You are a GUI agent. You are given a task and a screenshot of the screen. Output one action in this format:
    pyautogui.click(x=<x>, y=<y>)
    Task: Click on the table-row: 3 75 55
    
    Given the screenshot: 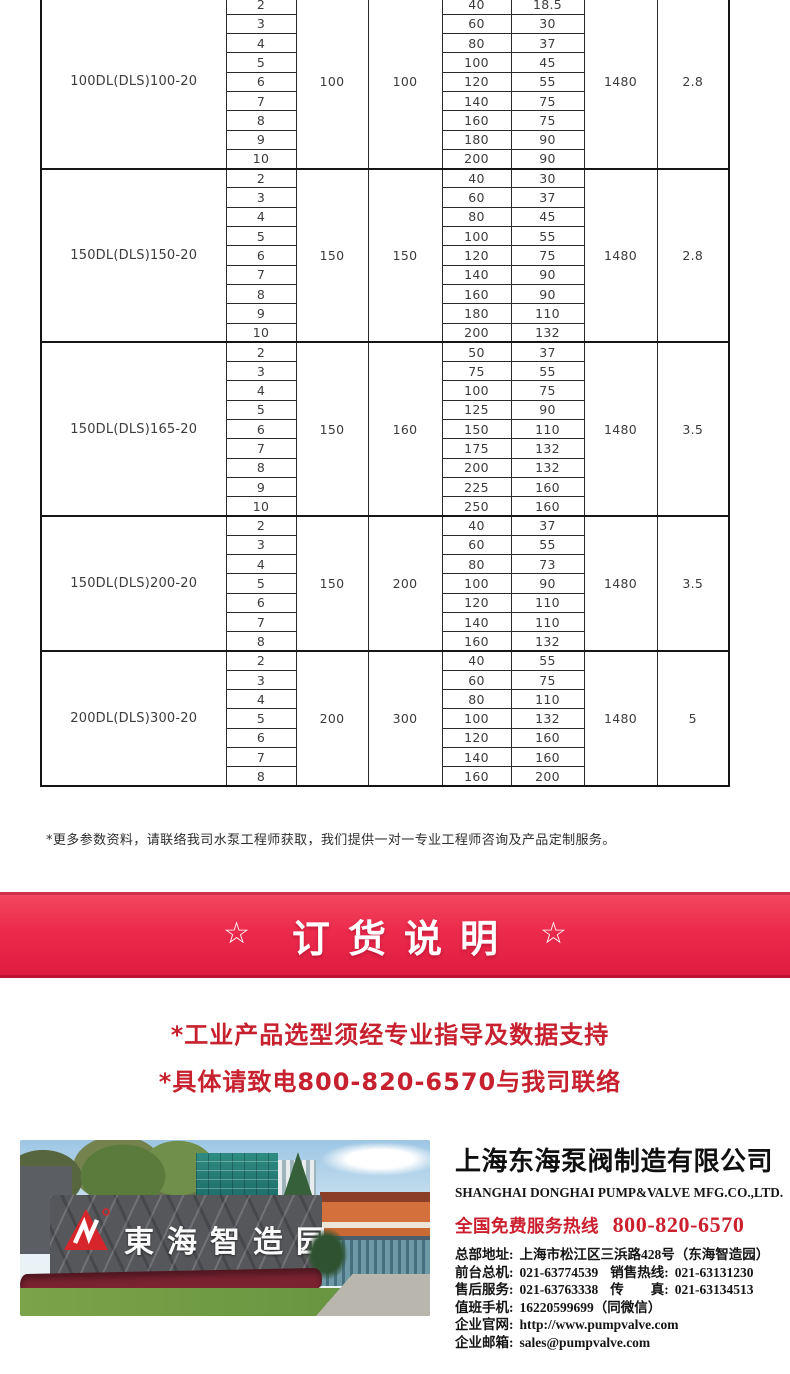 What is the action you would take?
    pyautogui.click(x=385, y=371)
    